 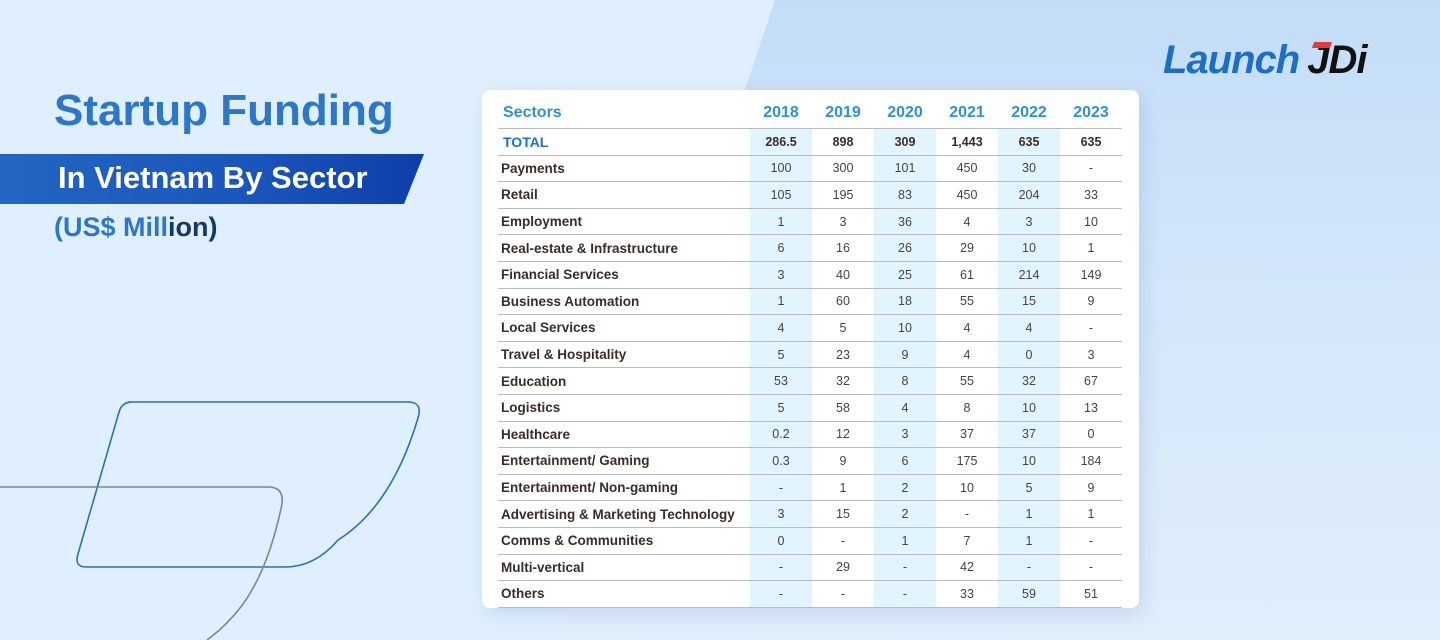 I want to click on sector-name: TOTAL, so click(x=624, y=142).